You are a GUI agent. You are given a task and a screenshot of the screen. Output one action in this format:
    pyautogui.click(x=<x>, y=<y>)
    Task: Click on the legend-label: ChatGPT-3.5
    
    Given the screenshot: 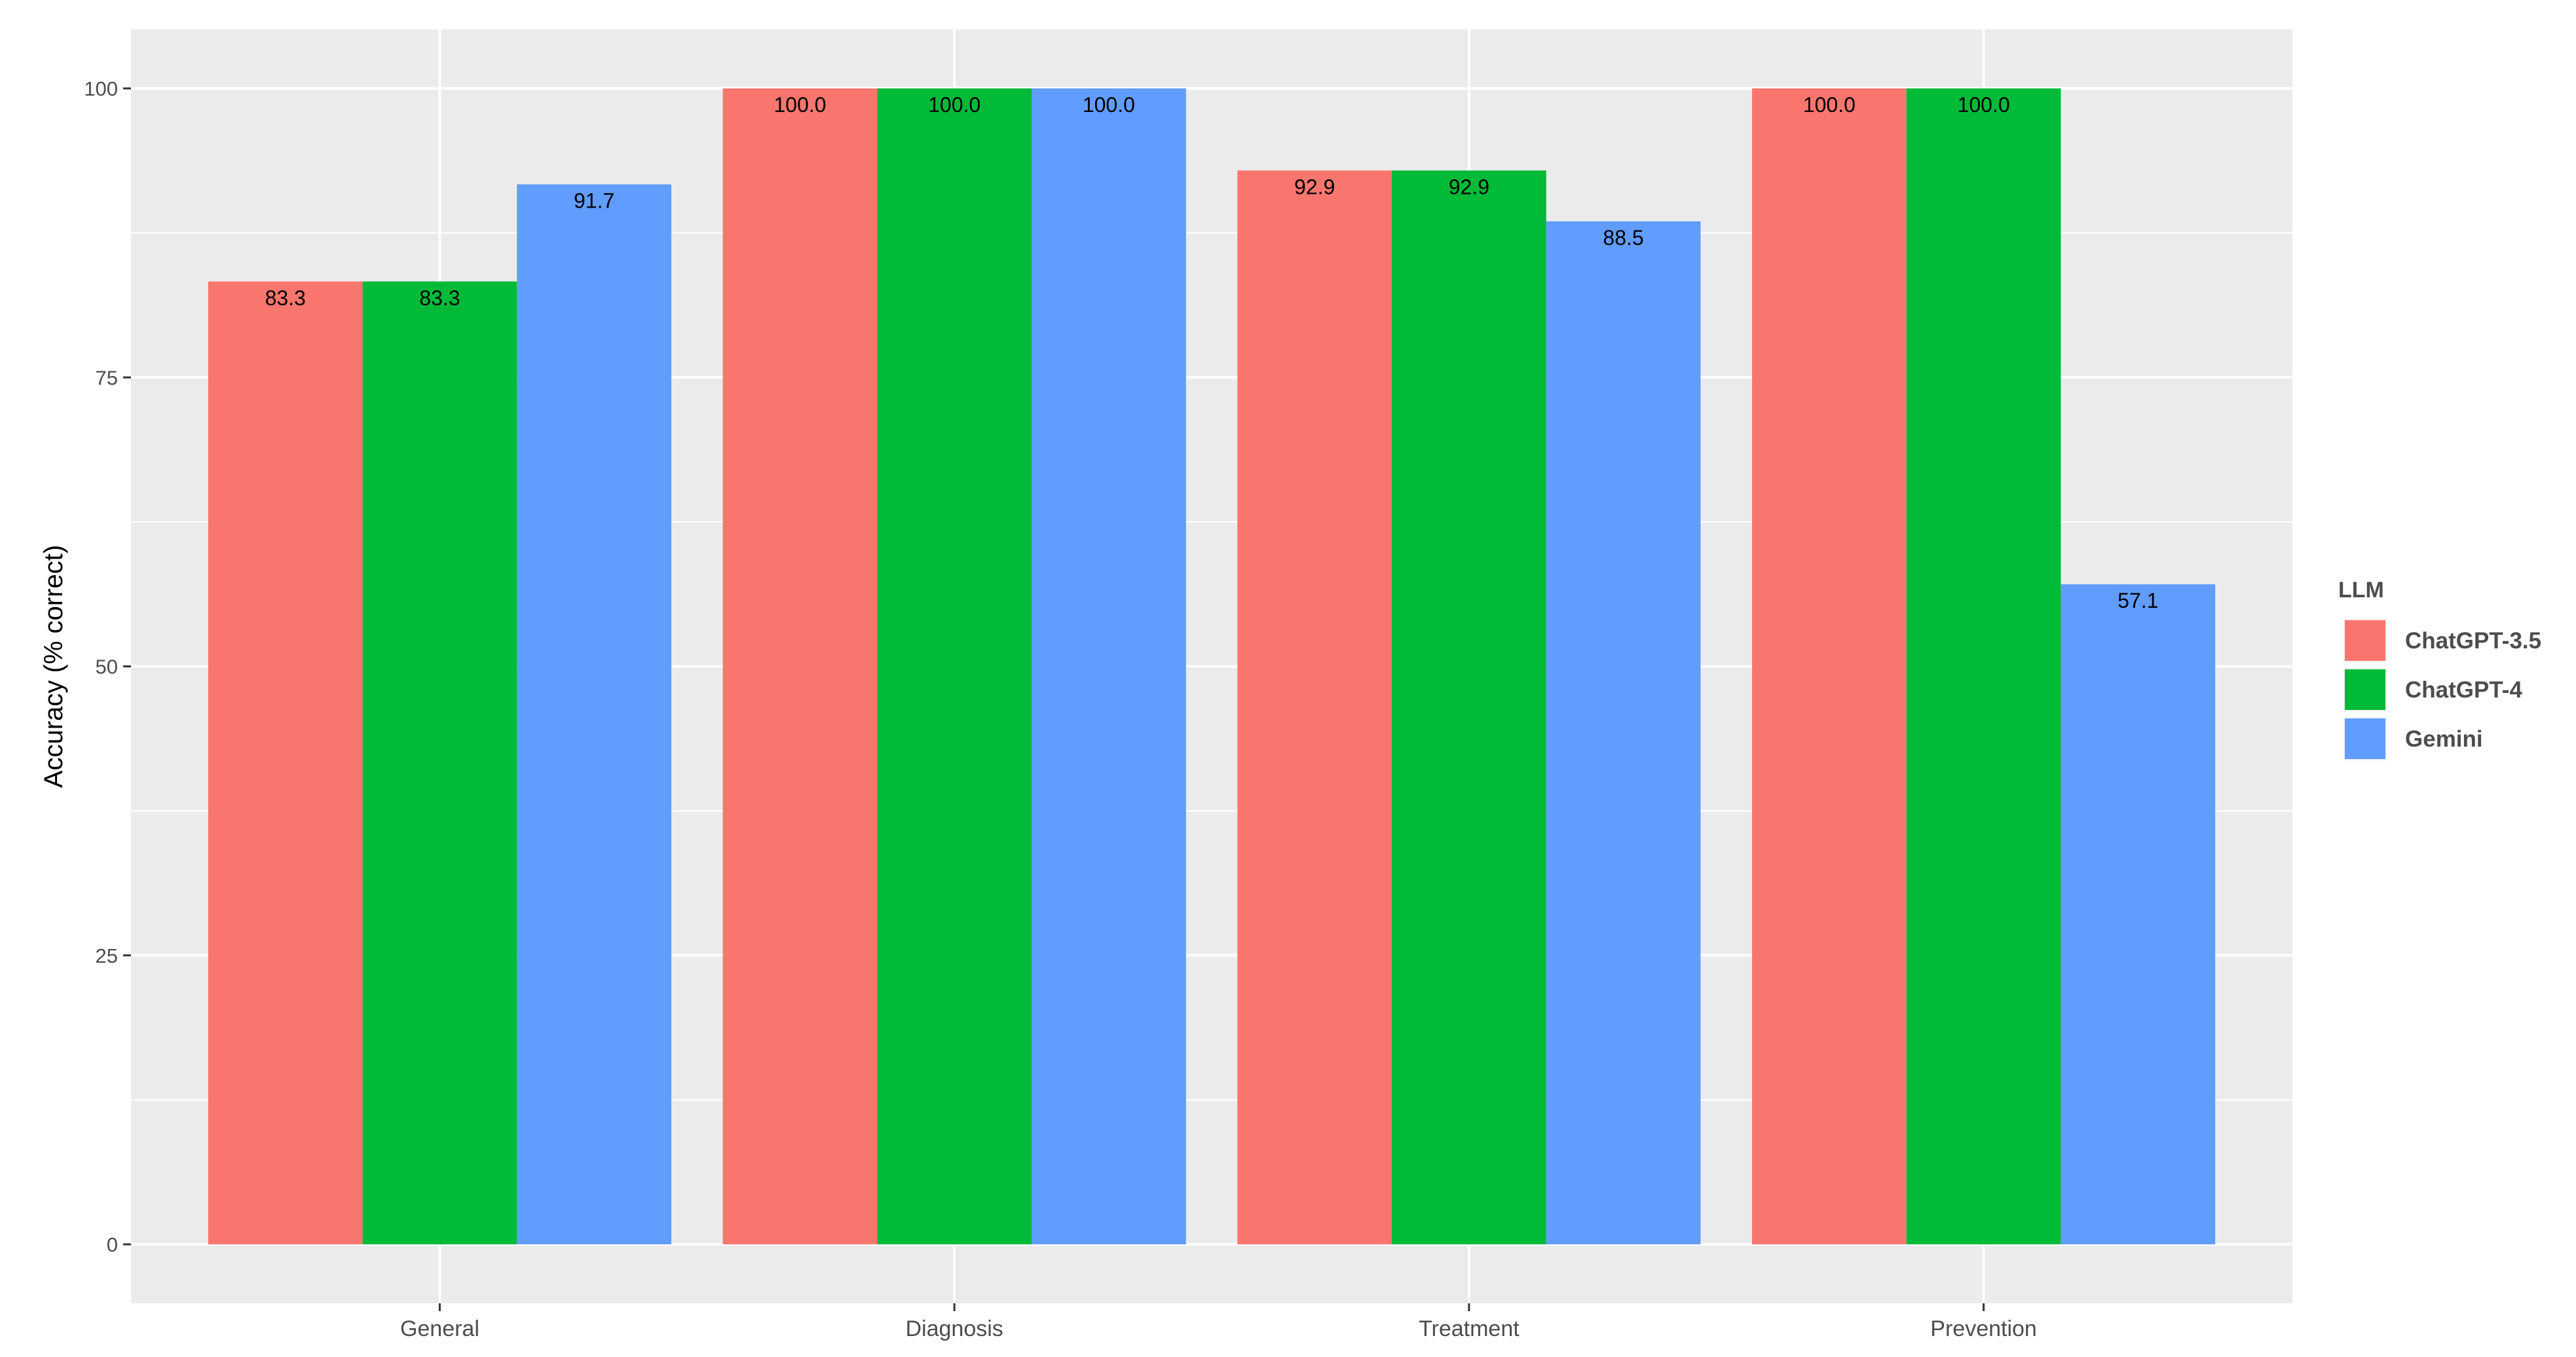 What is the action you would take?
    pyautogui.click(x=2473, y=641)
    